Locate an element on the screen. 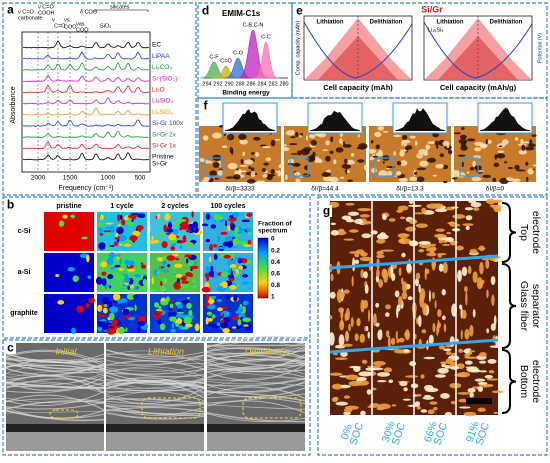  x-axis-label: Cell capacity (mAh) is located at coordinates (358, 87).